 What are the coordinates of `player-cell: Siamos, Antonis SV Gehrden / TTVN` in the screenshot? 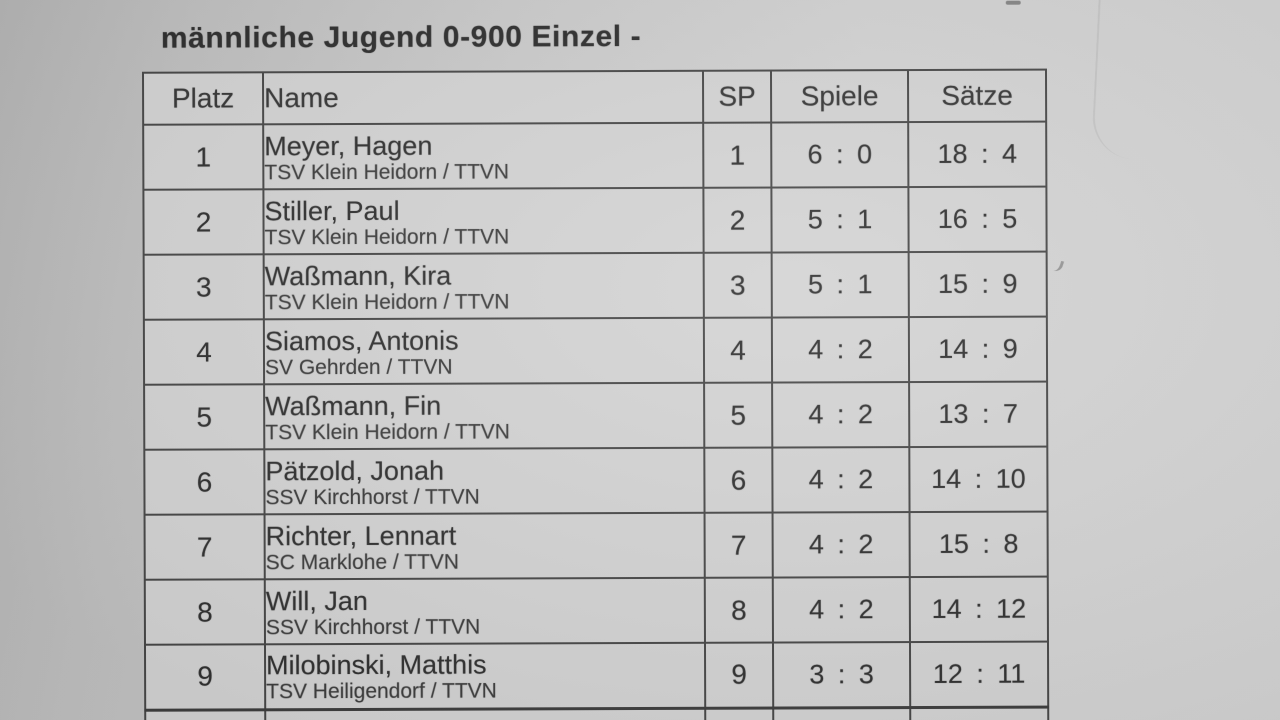 It's located at (484, 351).